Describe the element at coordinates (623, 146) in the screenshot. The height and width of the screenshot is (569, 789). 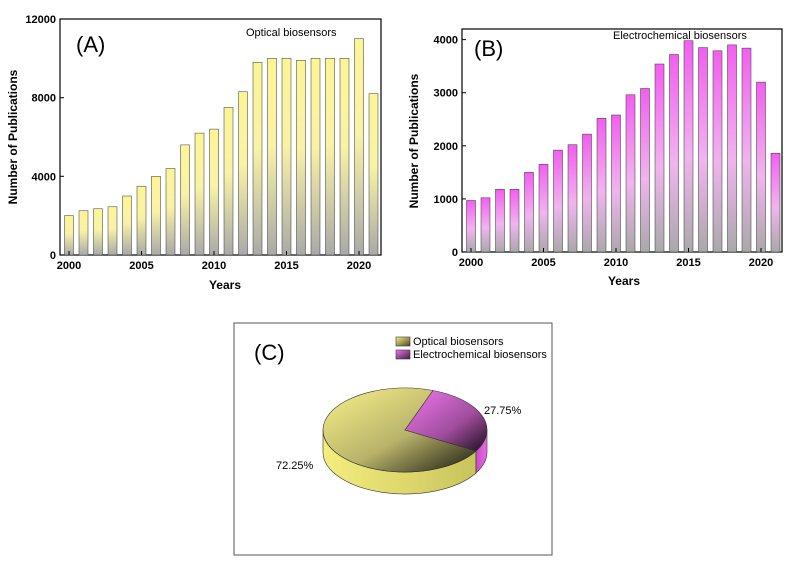
I see `chart-b-bars` at that location.